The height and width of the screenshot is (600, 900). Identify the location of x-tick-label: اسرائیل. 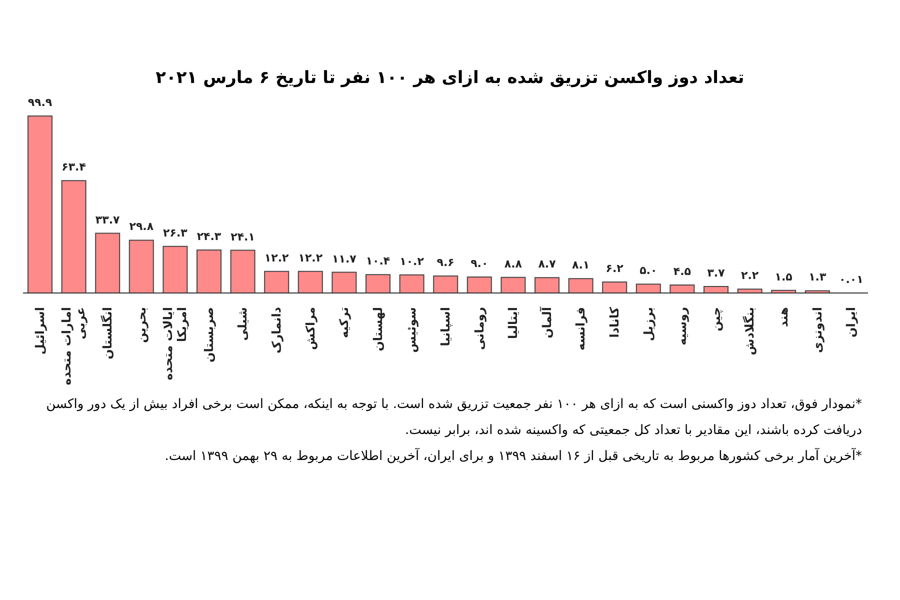
(39, 331).